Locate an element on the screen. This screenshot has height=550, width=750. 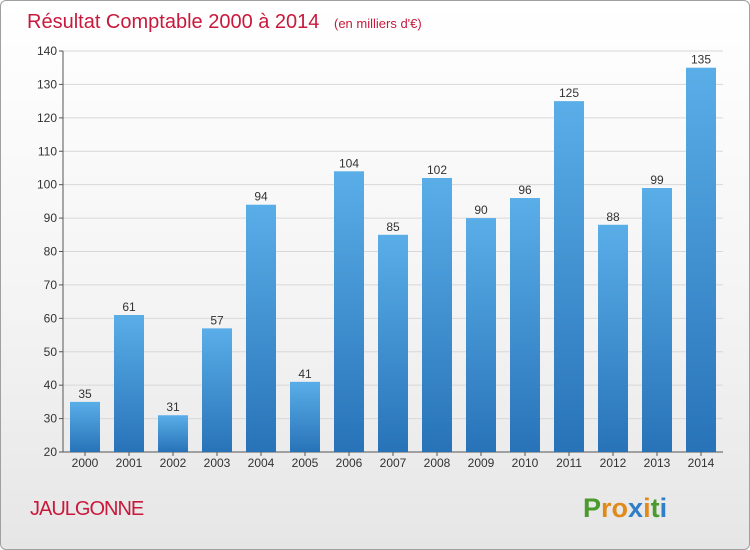
y-tick-label: 120 is located at coordinates (47, 118).